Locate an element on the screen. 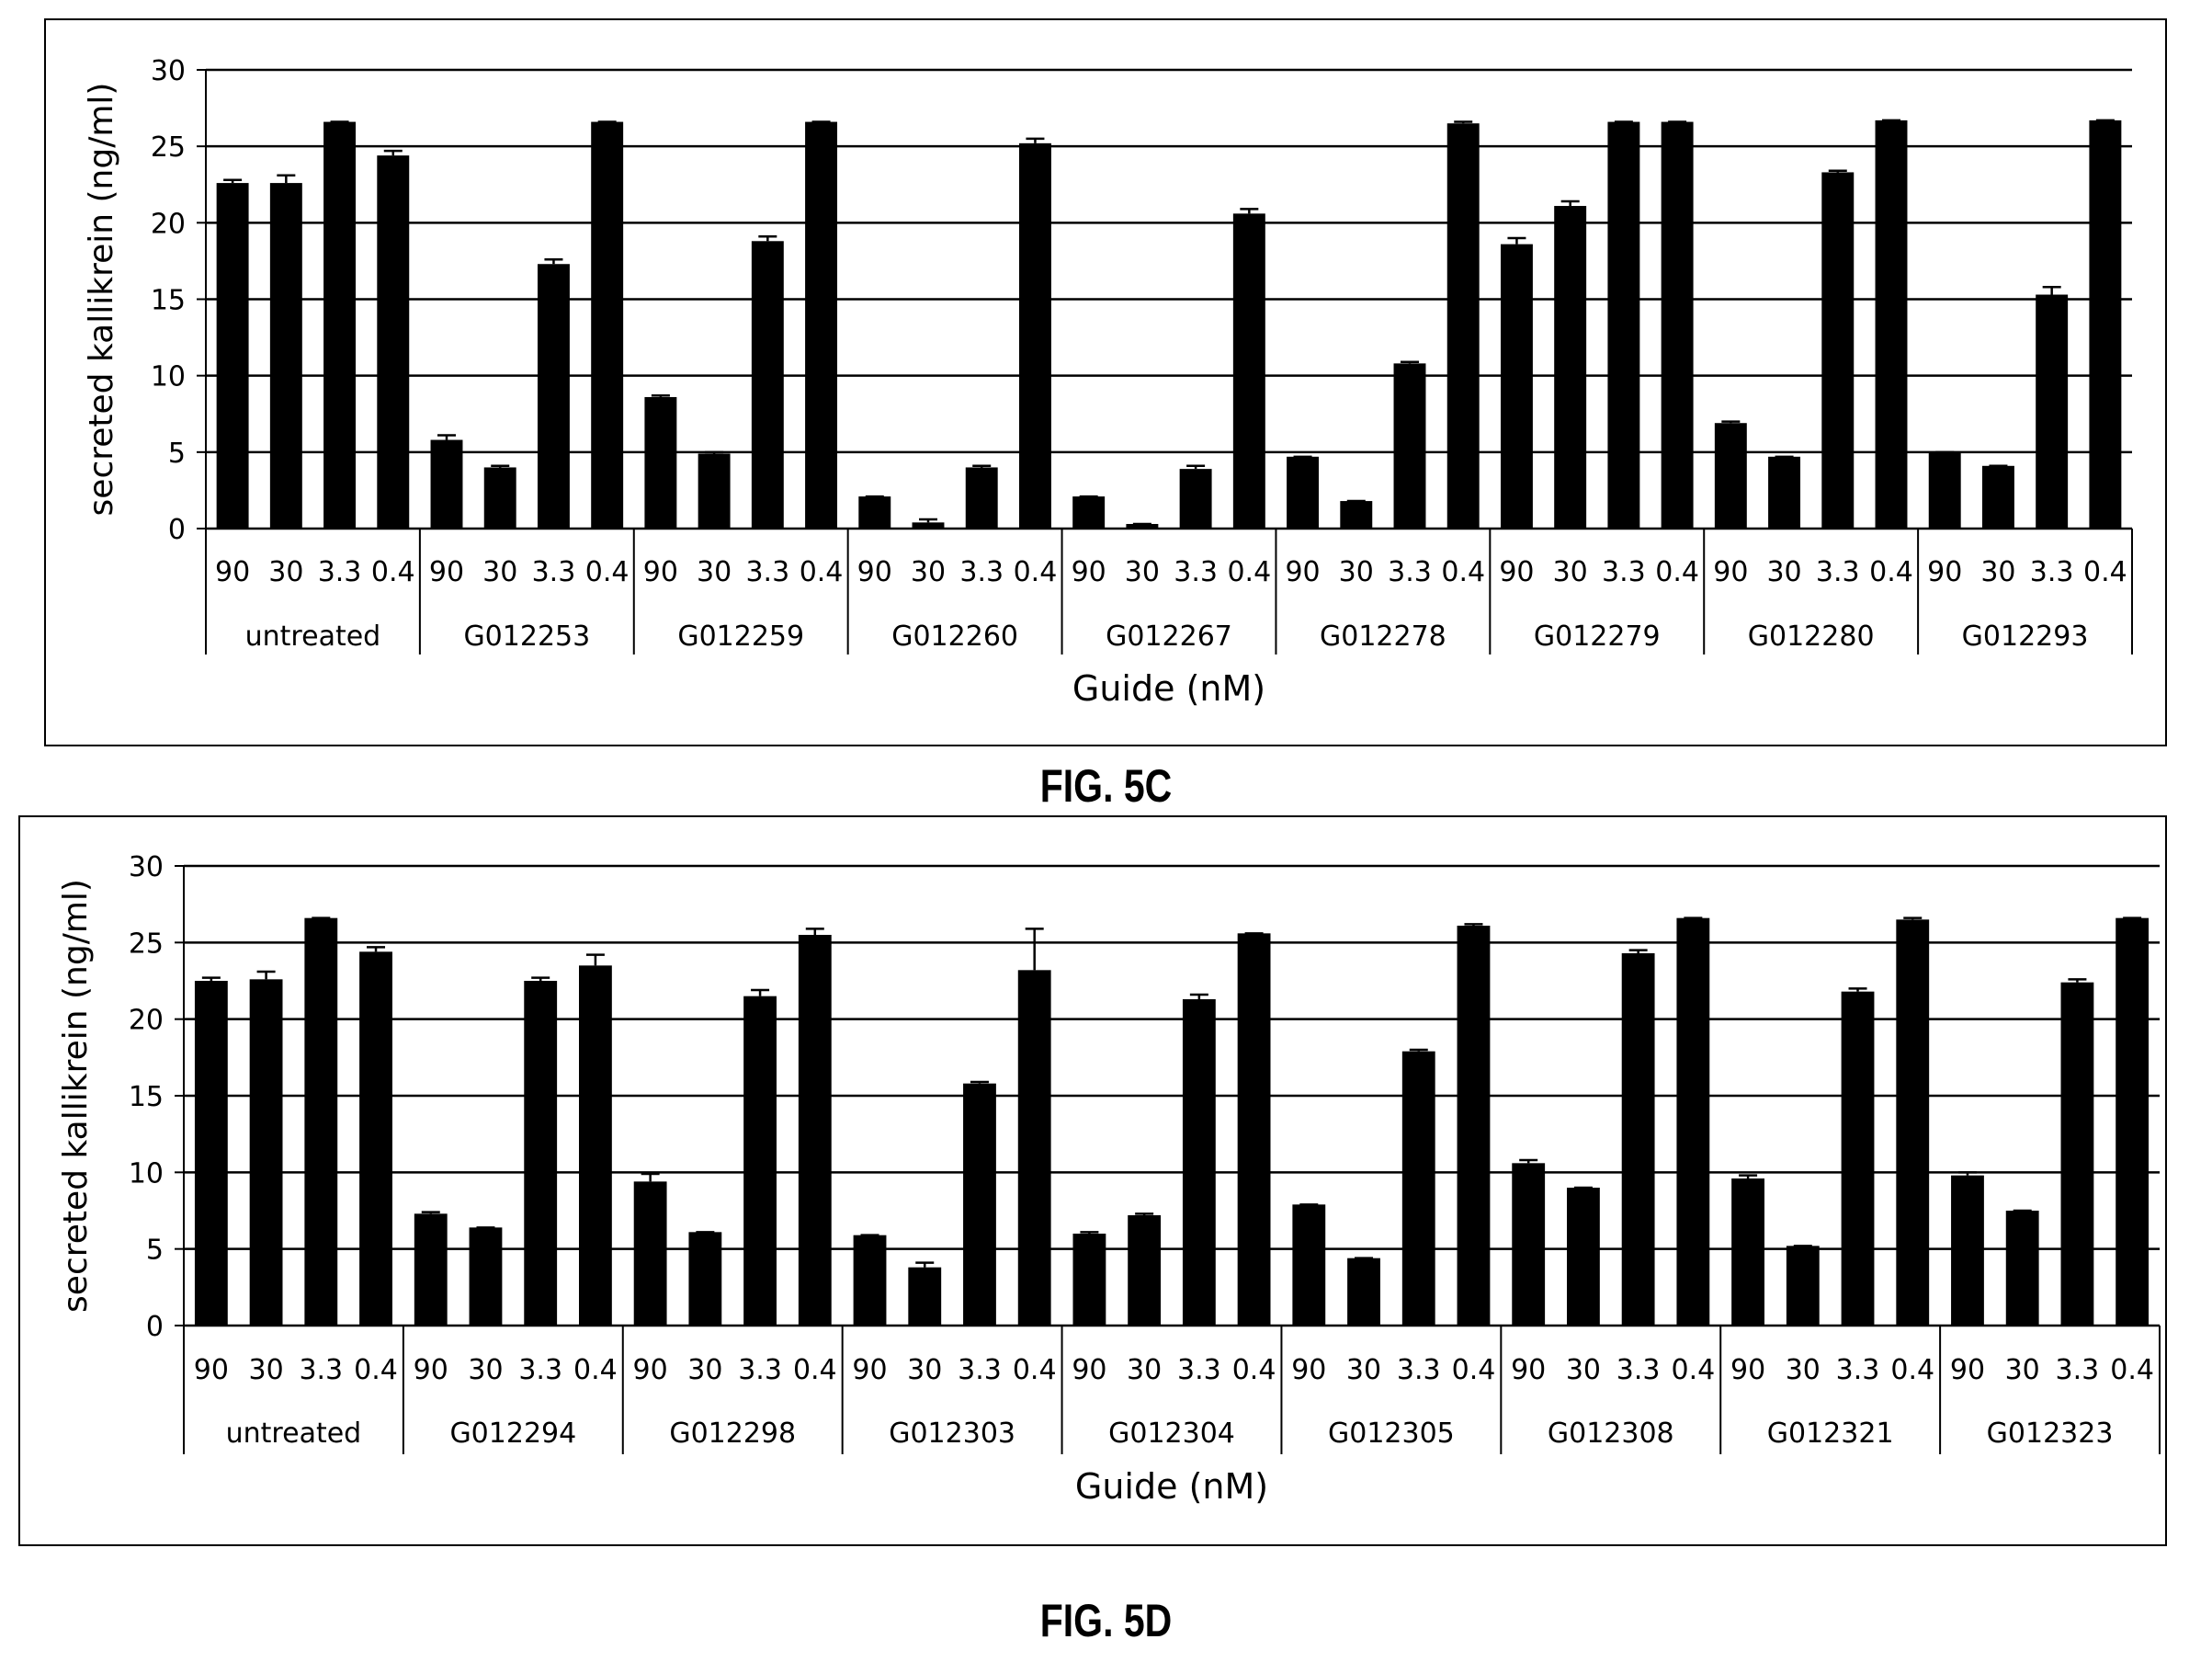  x-group-label: G012259 is located at coordinates (740, 636).